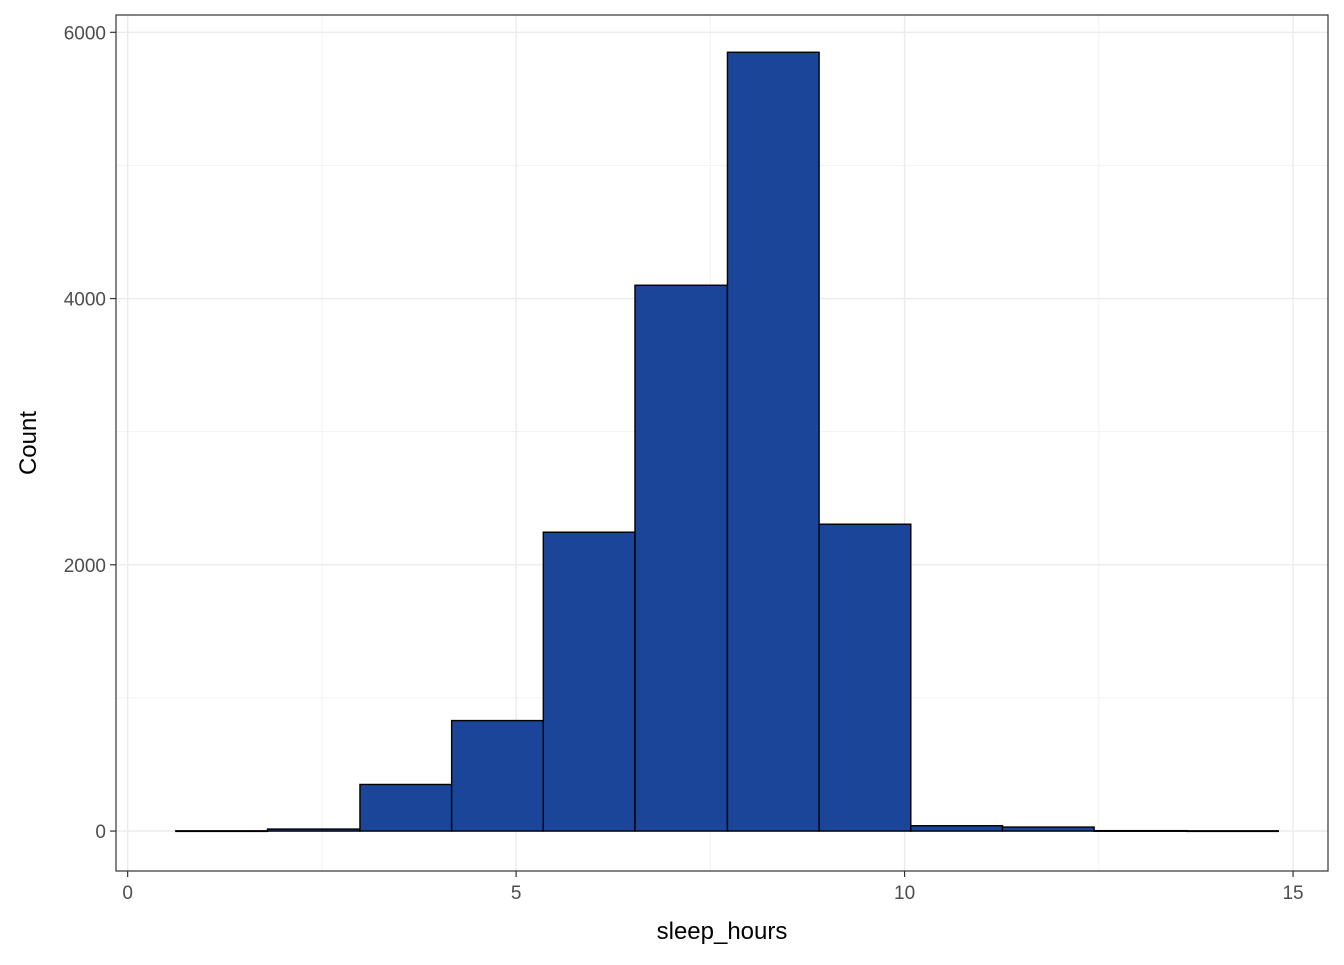 This screenshot has height=965, width=1344. What do you see at coordinates (28, 443) in the screenshot?
I see `y-axis-title: Count` at bounding box center [28, 443].